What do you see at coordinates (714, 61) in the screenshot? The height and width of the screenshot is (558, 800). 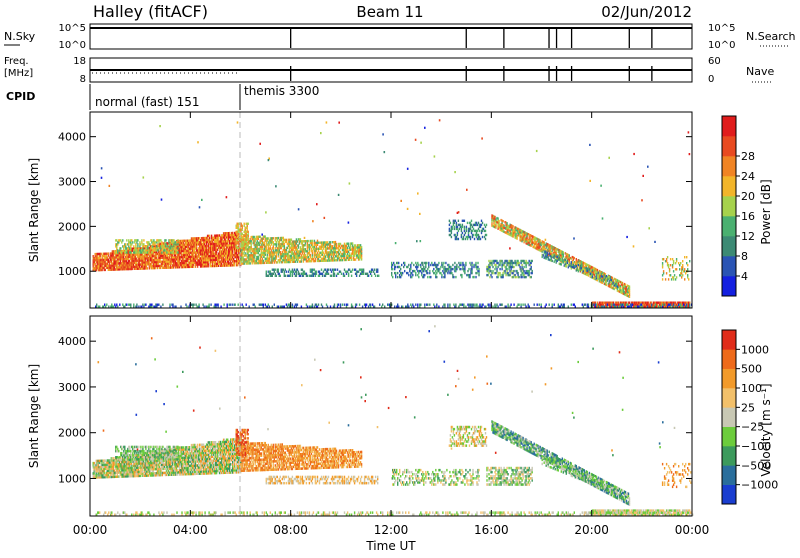 I see `nave-top-tick: 60` at bounding box center [714, 61].